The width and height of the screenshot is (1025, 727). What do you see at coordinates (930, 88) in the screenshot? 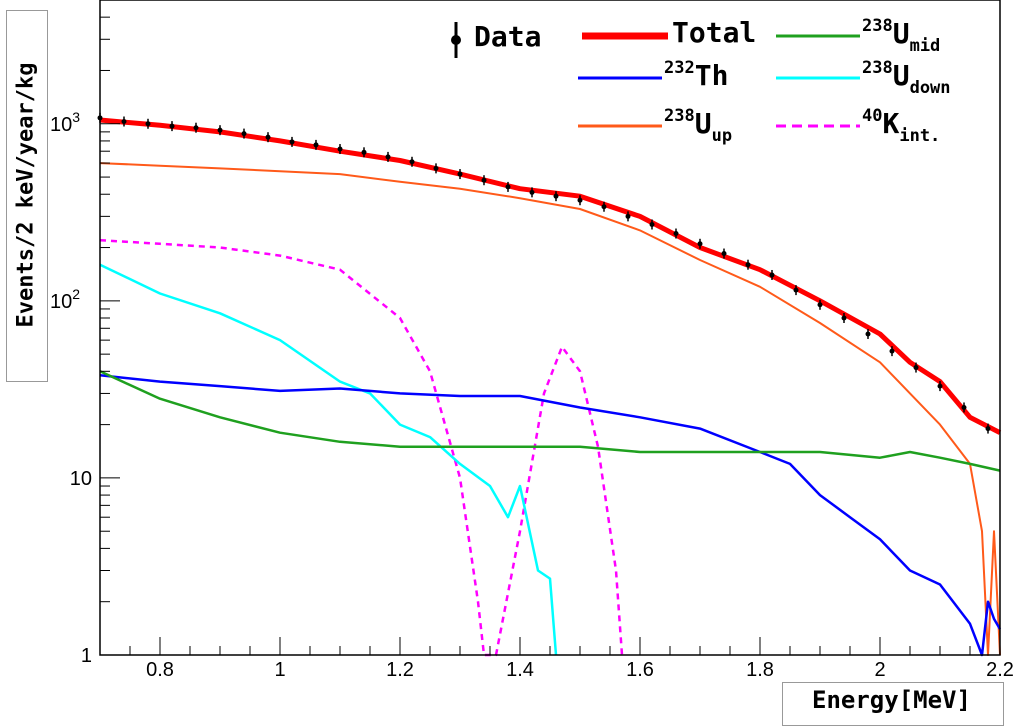
I see `legend-subscript: down` at bounding box center [930, 88].